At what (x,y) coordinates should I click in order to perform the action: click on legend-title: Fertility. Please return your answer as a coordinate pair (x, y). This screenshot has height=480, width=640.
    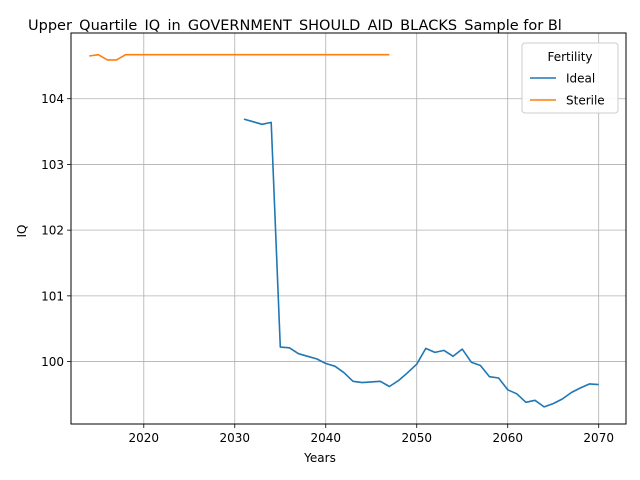
    Looking at the image, I should click on (569, 57).